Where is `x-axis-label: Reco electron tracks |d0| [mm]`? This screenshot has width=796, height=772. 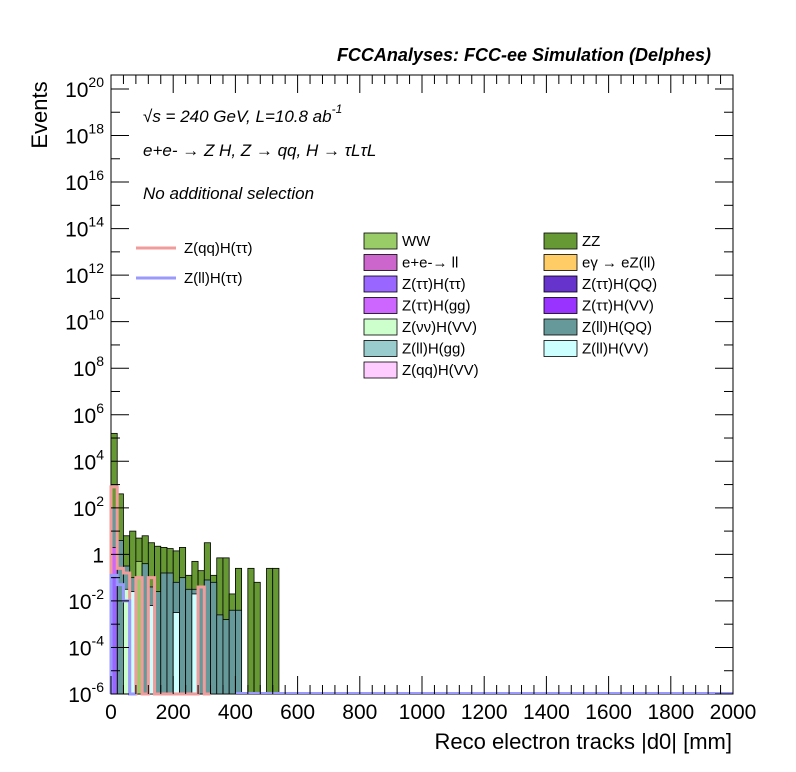 x-axis-label: Reco electron tracks |d0| [mm] is located at coordinates (583, 741).